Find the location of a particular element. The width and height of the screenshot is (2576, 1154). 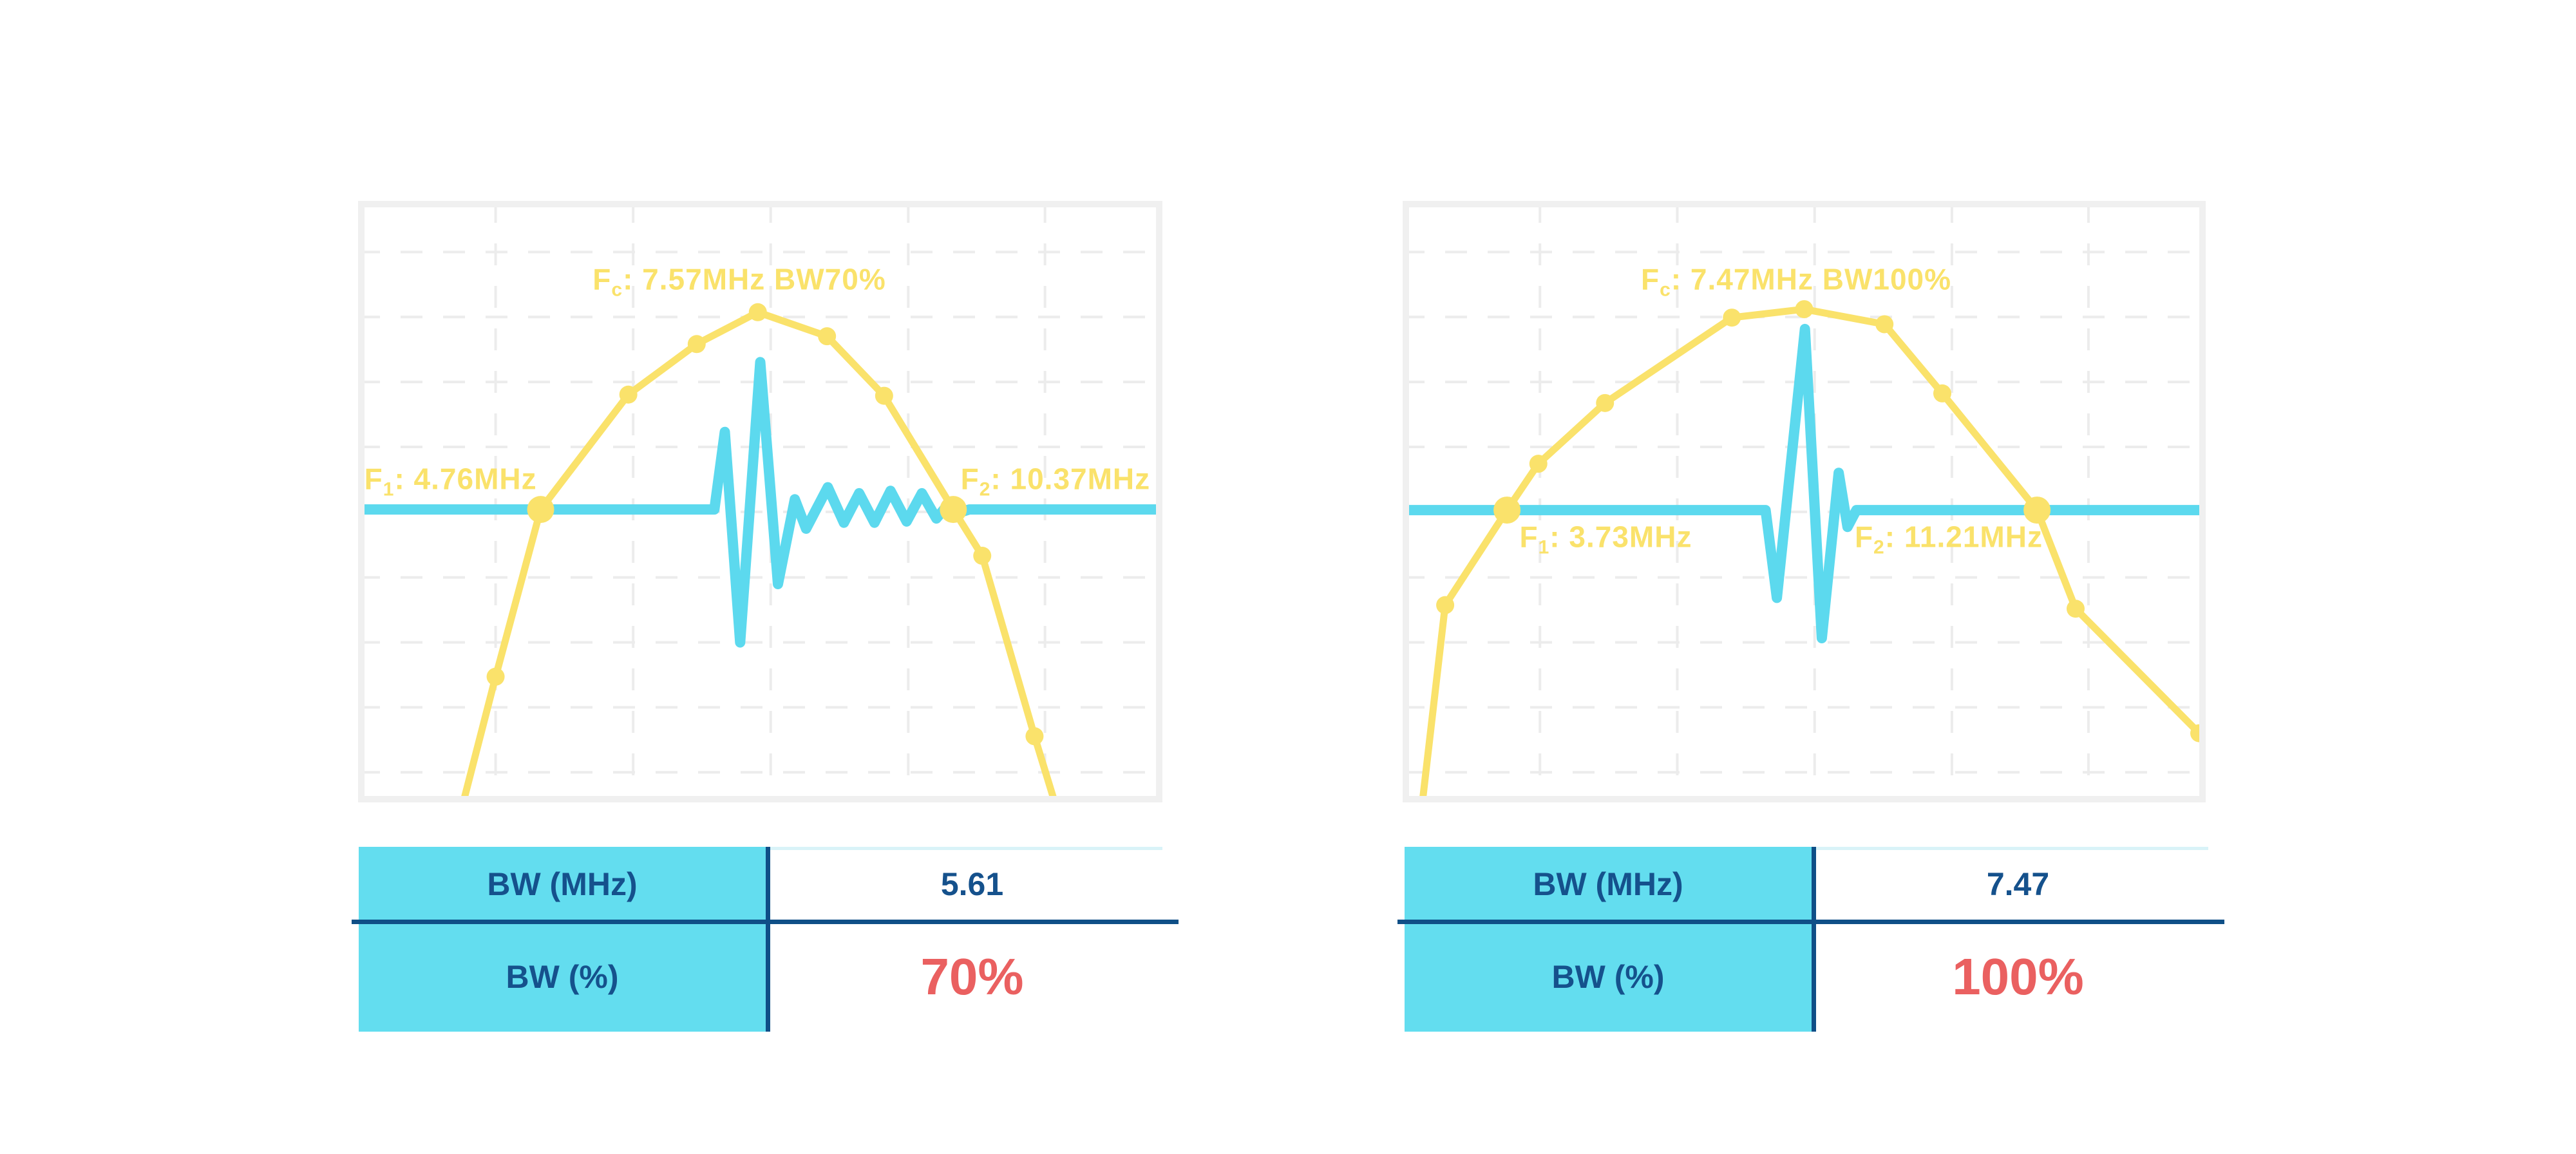

f2-label-text: : 10.37MHz is located at coordinates (1070, 479).